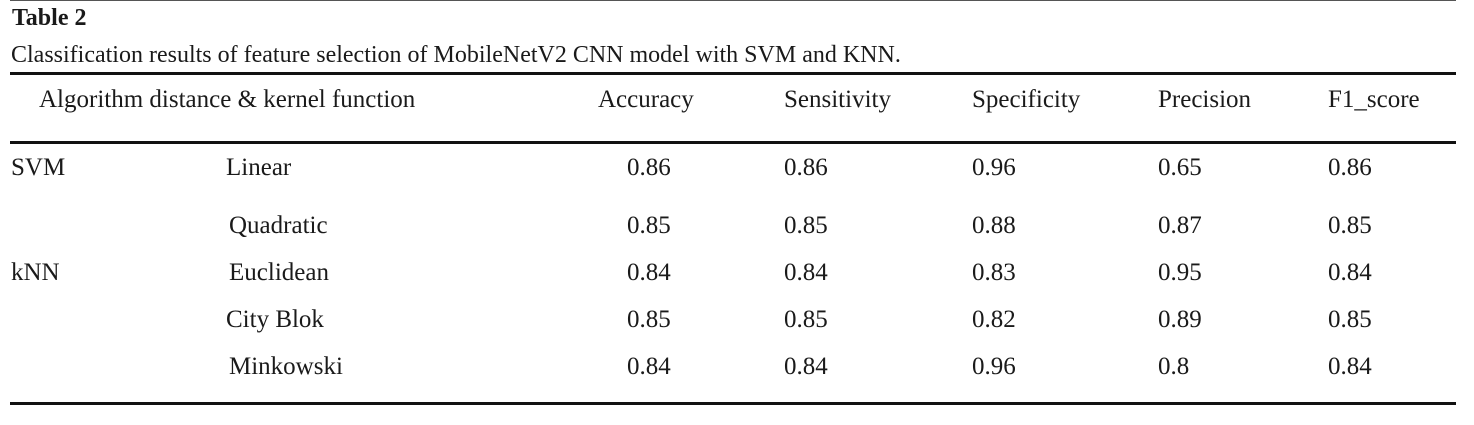  Describe the element at coordinates (275, 319) in the screenshot. I see `cell-function: City Blok` at that location.